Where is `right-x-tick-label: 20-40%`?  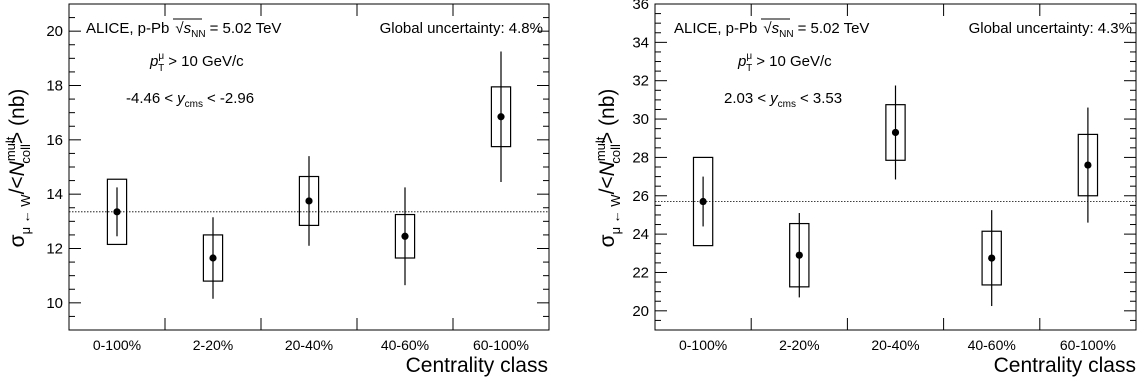
right-x-tick-label: 20-40% is located at coordinates (895, 345).